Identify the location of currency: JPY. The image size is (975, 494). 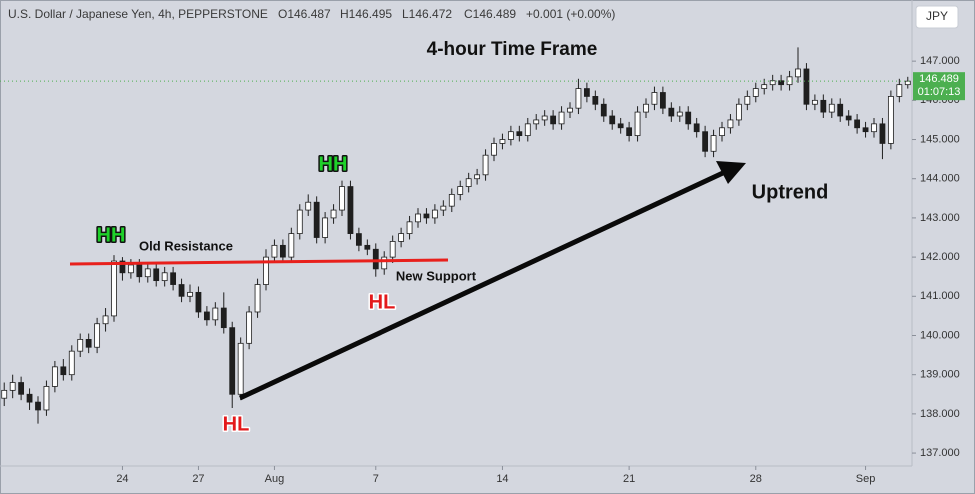
(937, 16).